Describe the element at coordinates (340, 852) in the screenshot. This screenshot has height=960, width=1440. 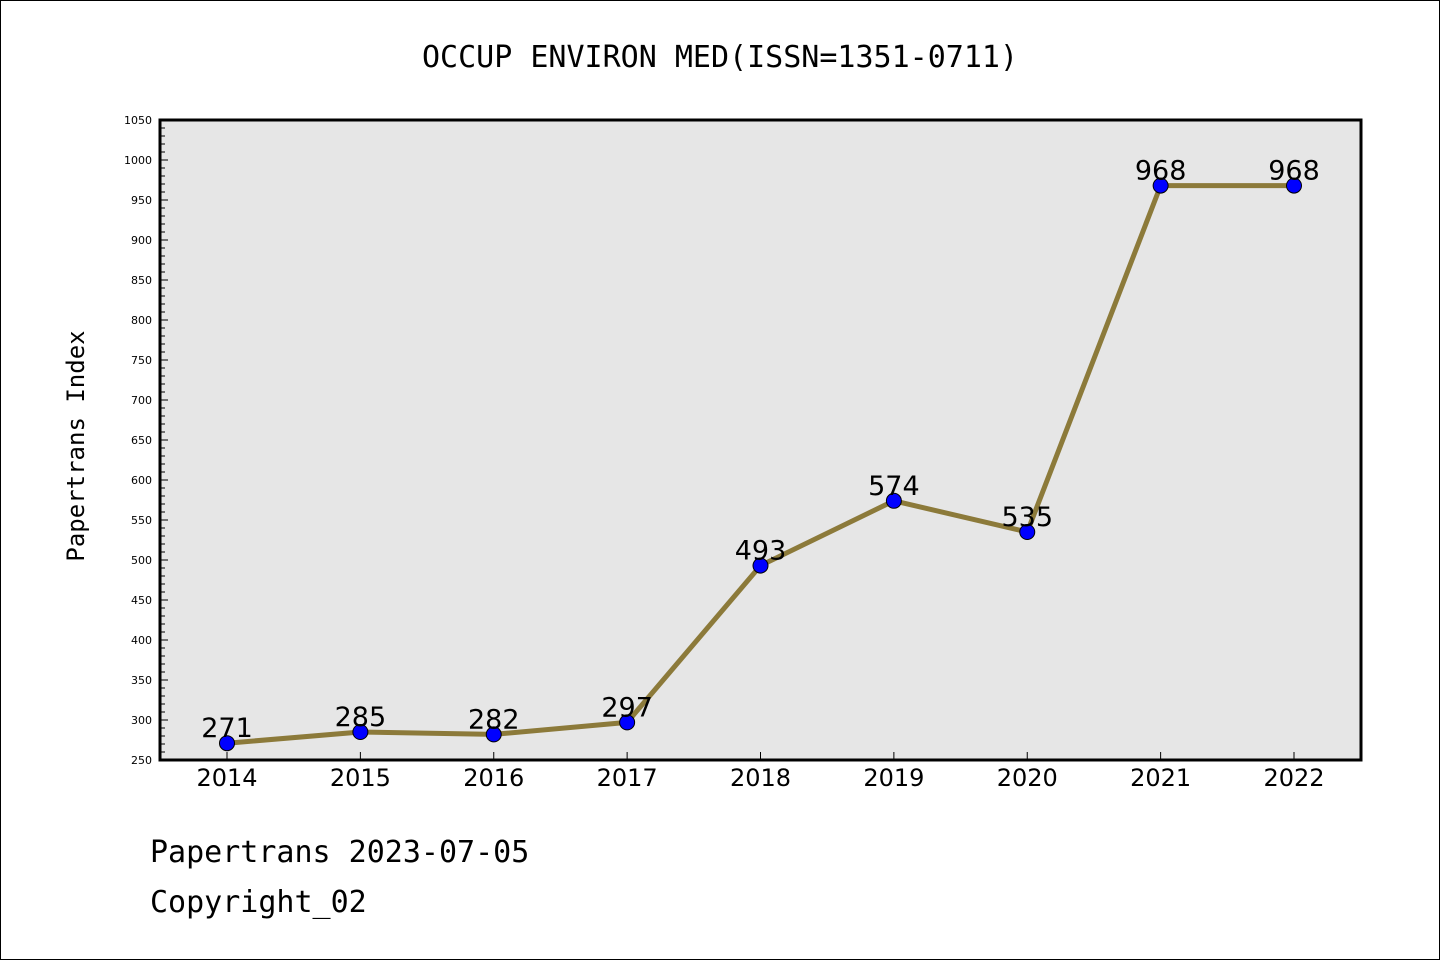
I see `footer-date: Papertrans 2023-07-05` at that location.